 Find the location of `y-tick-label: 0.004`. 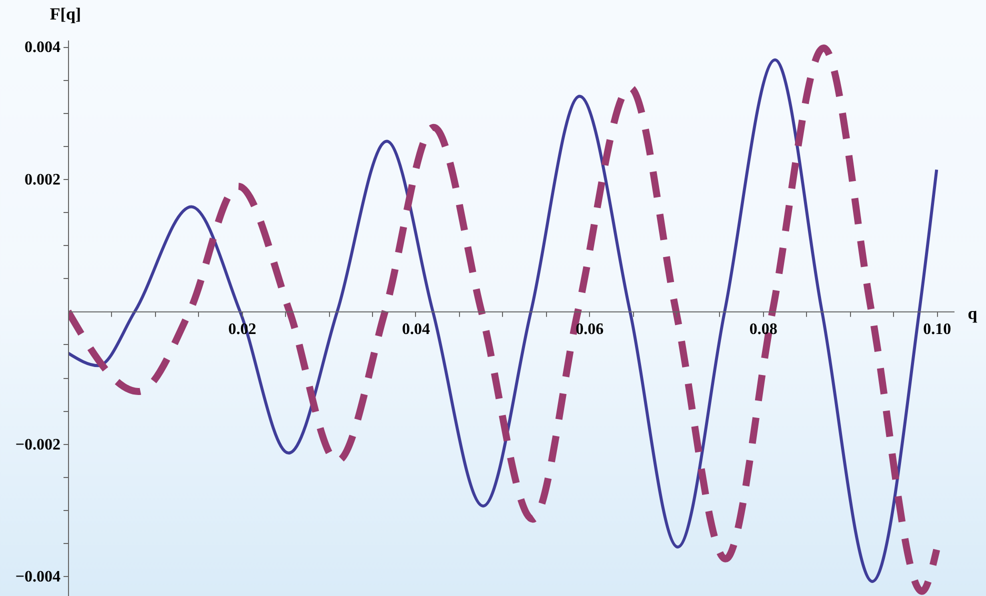

y-tick-label: 0.004 is located at coordinates (42, 47).